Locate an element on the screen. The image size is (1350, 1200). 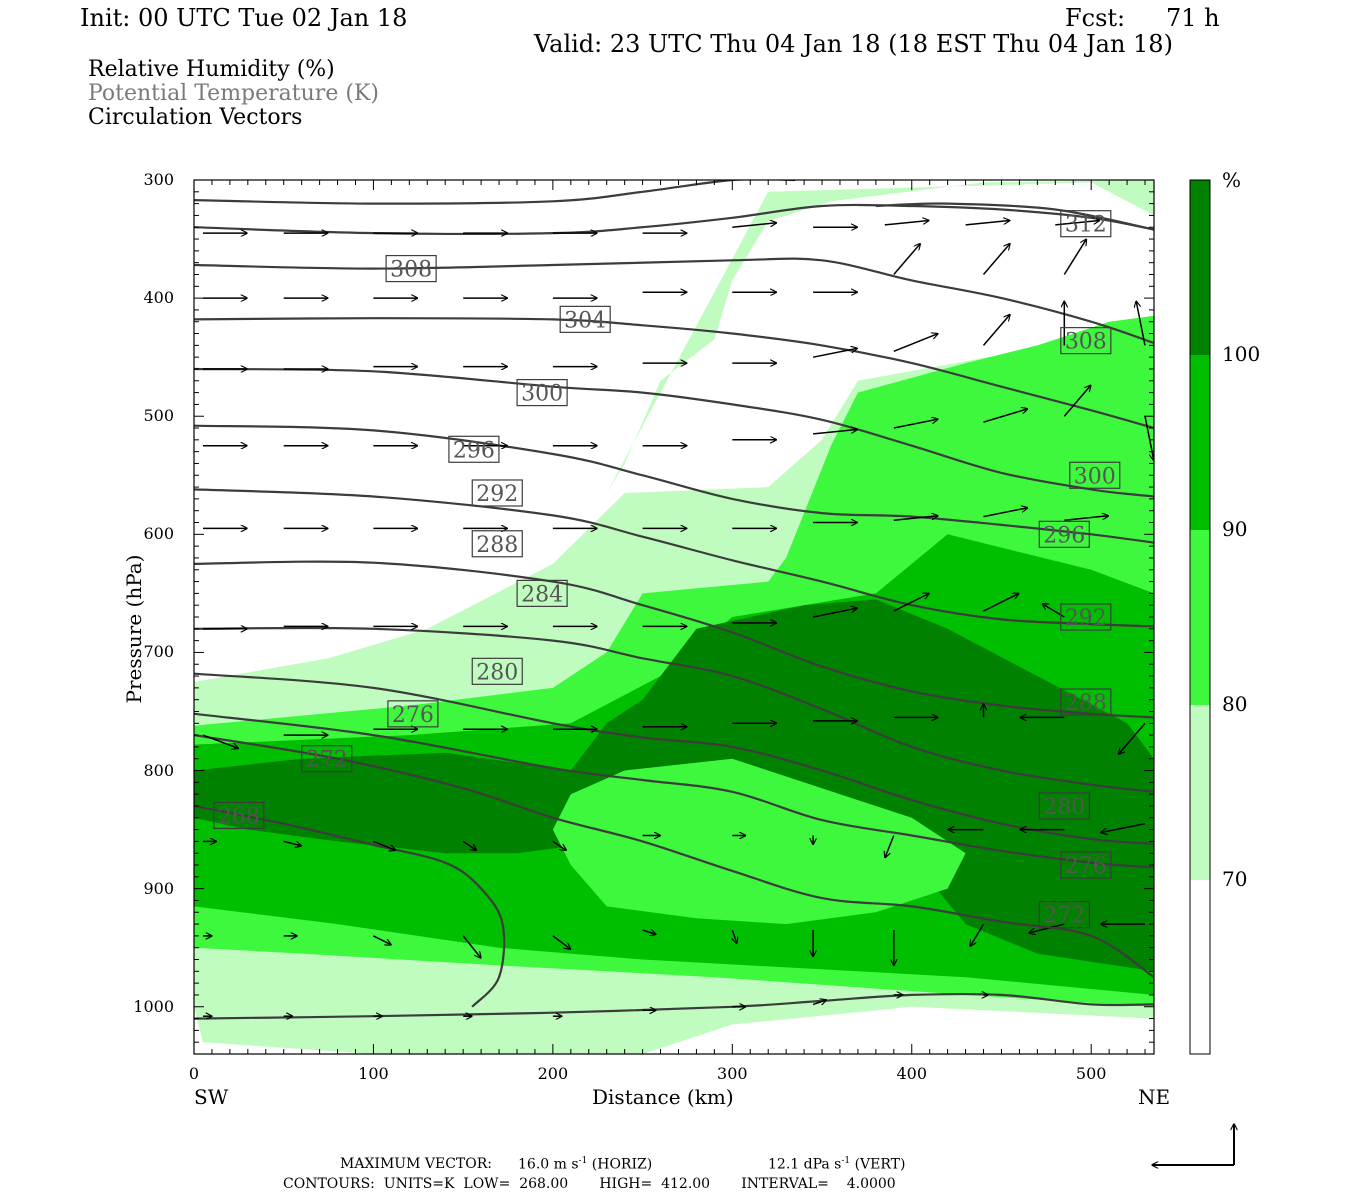
theta-label: 296 is located at coordinates (474, 450).